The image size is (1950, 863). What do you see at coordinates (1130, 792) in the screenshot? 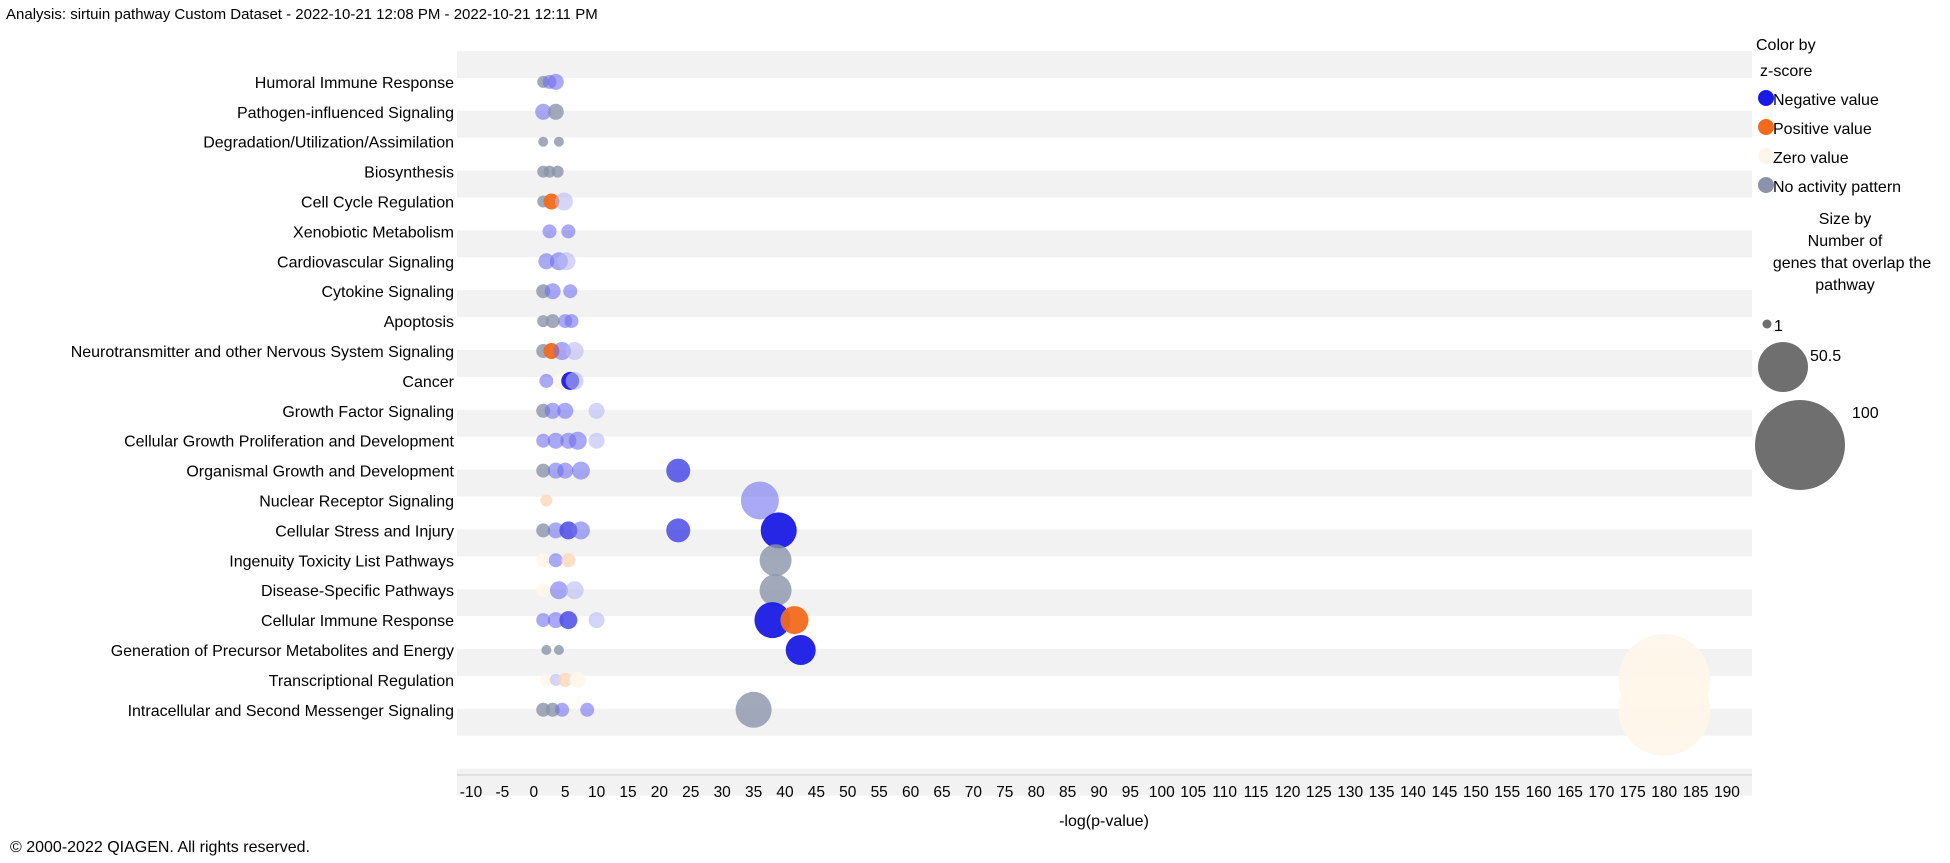
I see `x-tick-label: 95` at bounding box center [1130, 792].